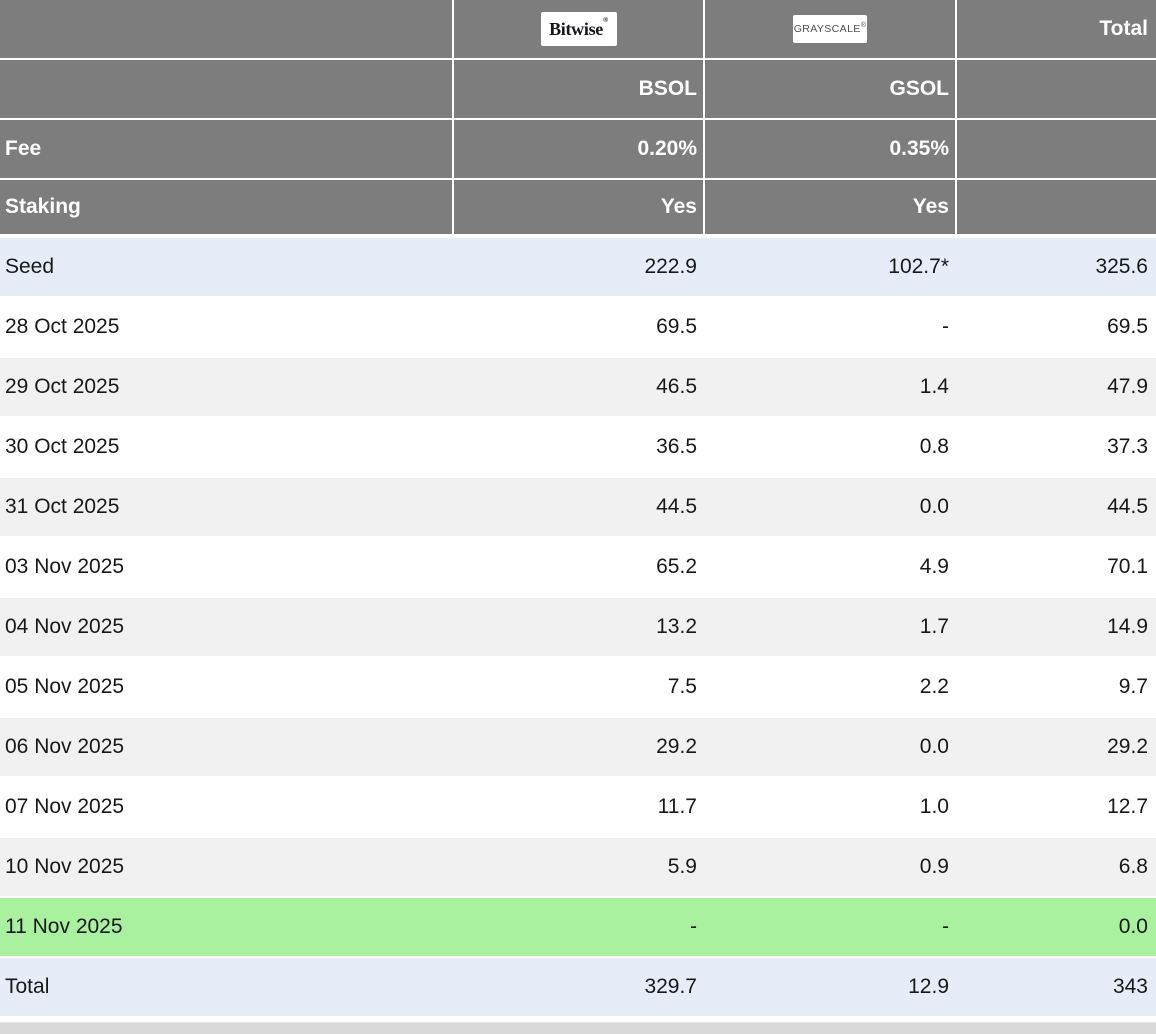 This screenshot has width=1156, height=1034. What do you see at coordinates (1127, 386) in the screenshot?
I see `total-value-cell: 47.9` at bounding box center [1127, 386].